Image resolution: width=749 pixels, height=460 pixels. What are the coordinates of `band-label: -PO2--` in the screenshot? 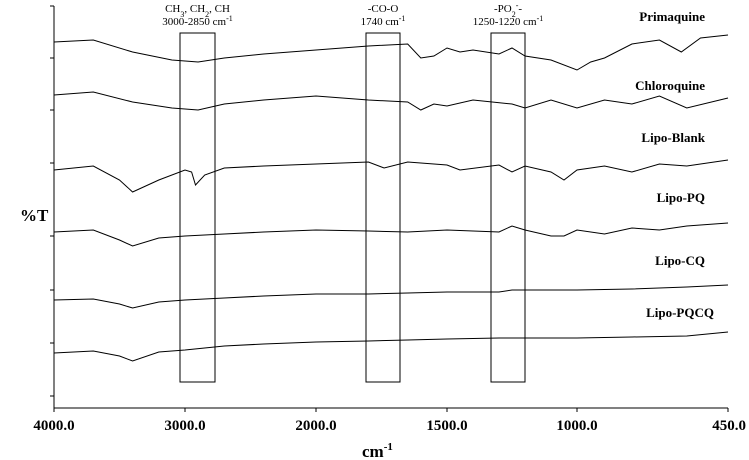 It's located at (508, 10).